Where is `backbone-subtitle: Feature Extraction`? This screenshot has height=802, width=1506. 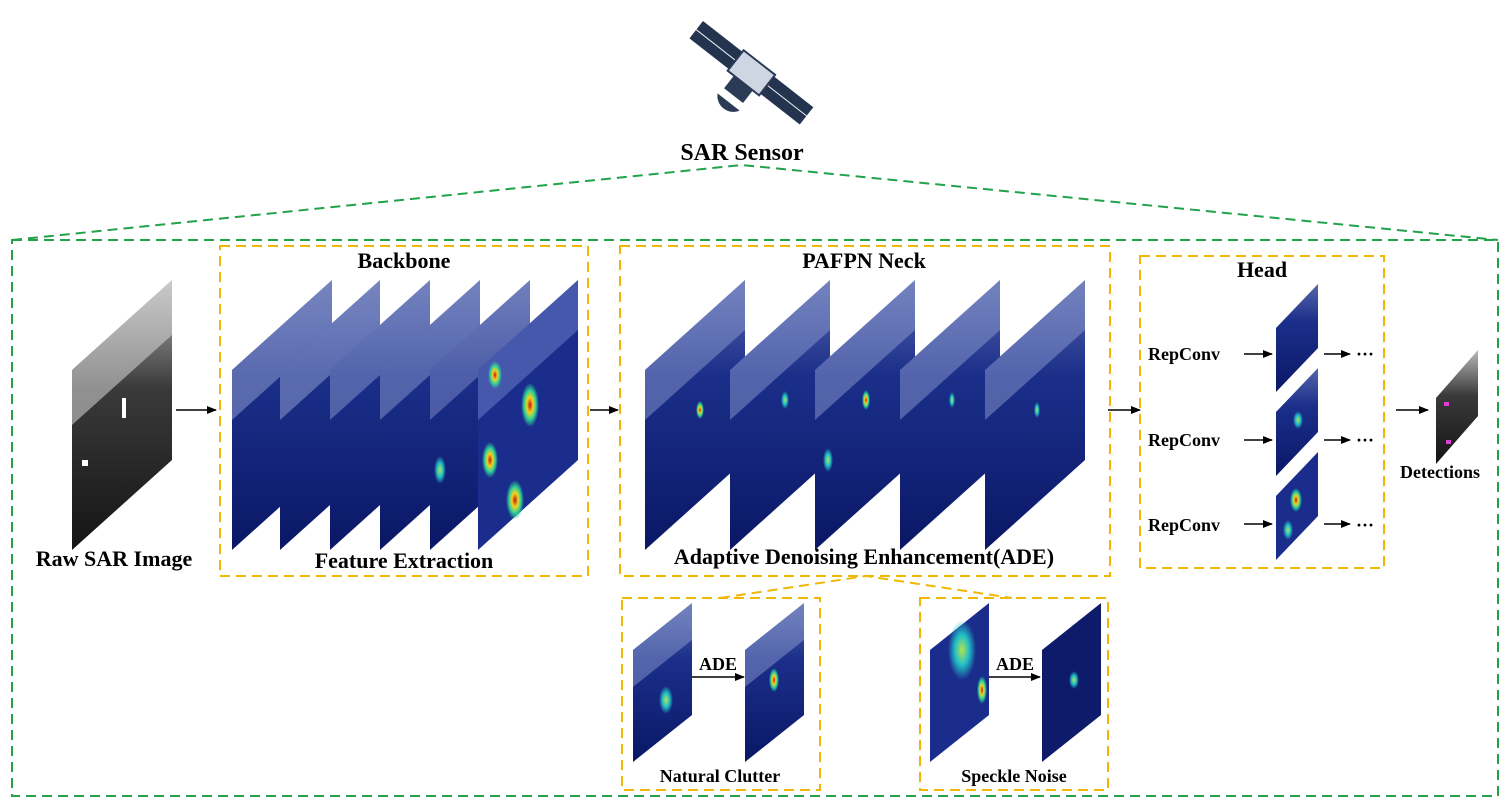
backbone-subtitle: Feature Extraction is located at coordinates (404, 560).